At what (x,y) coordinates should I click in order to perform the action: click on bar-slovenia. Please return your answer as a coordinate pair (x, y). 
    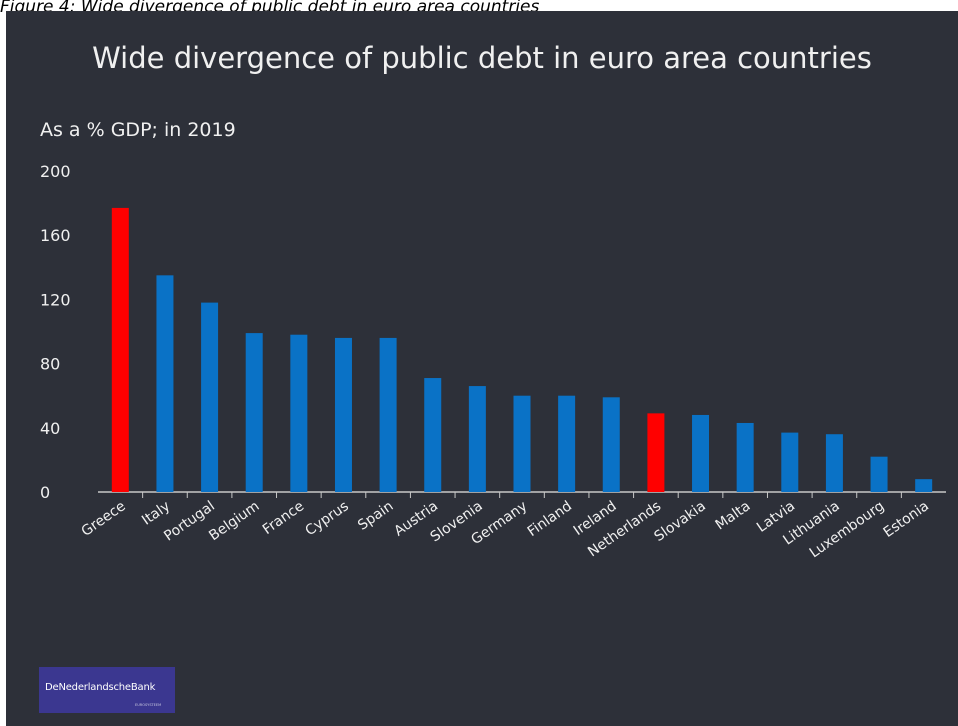
    Looking at the image, I should click on (477, 439).